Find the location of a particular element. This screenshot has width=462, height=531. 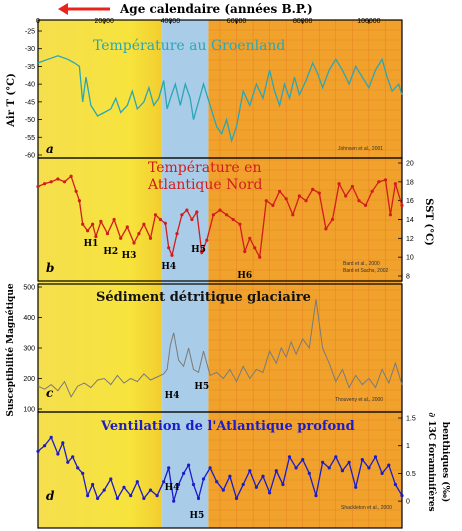

series-line-a is located at coordinates (220, 99).